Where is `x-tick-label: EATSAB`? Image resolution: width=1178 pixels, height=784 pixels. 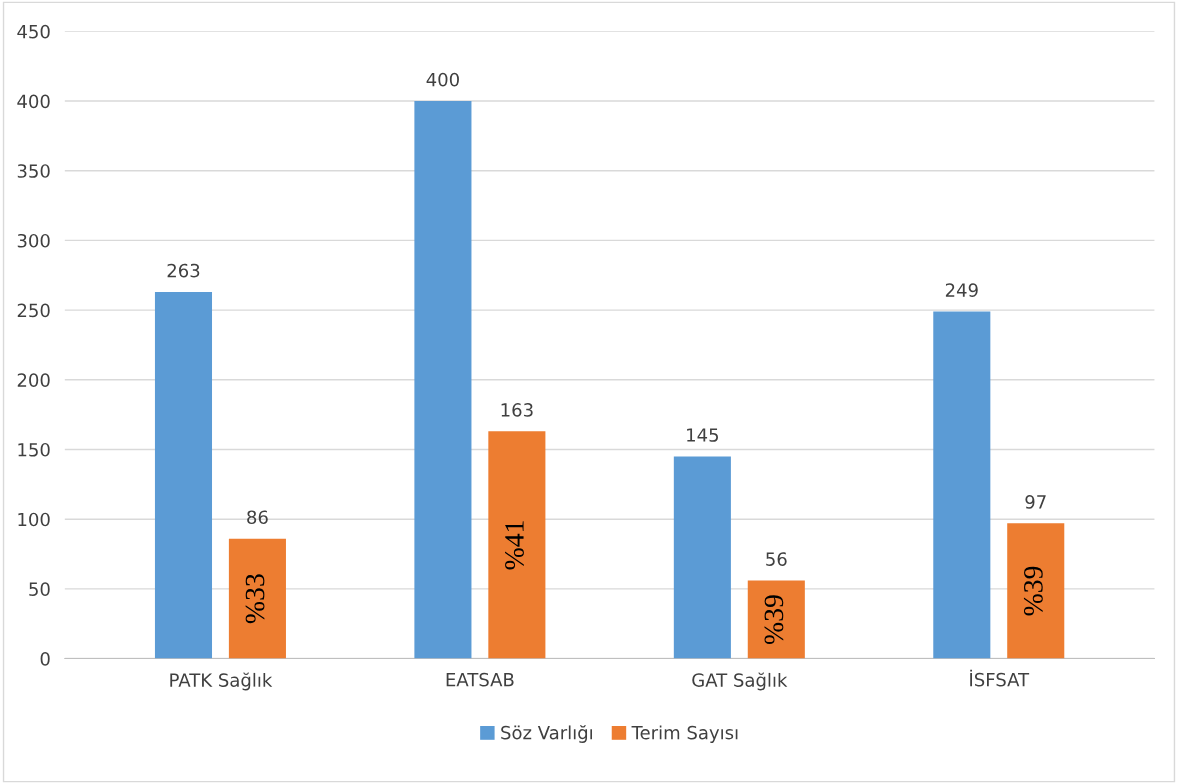 x-tick-label: EATSAB is located at coordinates (480, 679).